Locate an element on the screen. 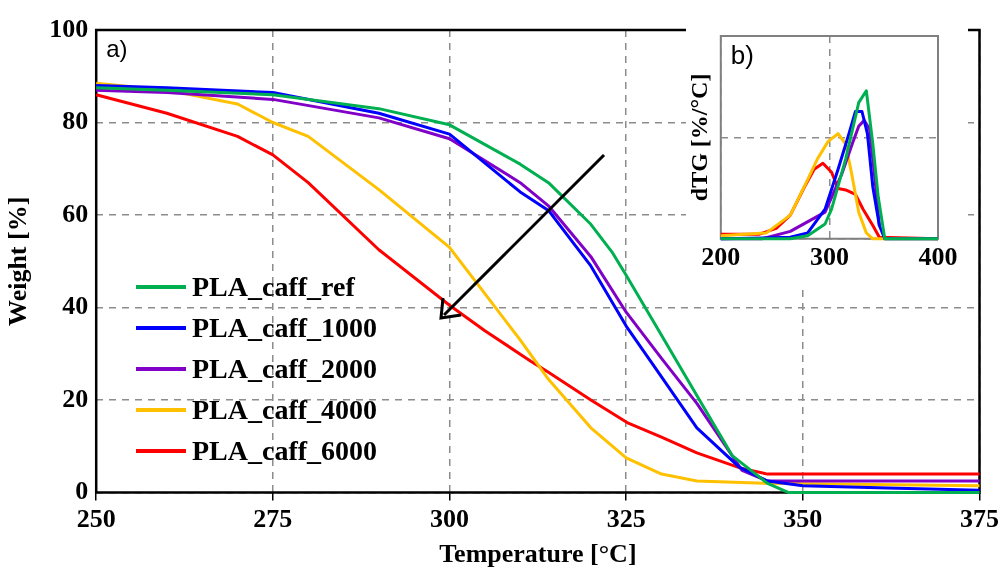 This screenshot has height=571, width=1003. x-axis-title: Temperature [°C] is located at coordinates (538, 554).